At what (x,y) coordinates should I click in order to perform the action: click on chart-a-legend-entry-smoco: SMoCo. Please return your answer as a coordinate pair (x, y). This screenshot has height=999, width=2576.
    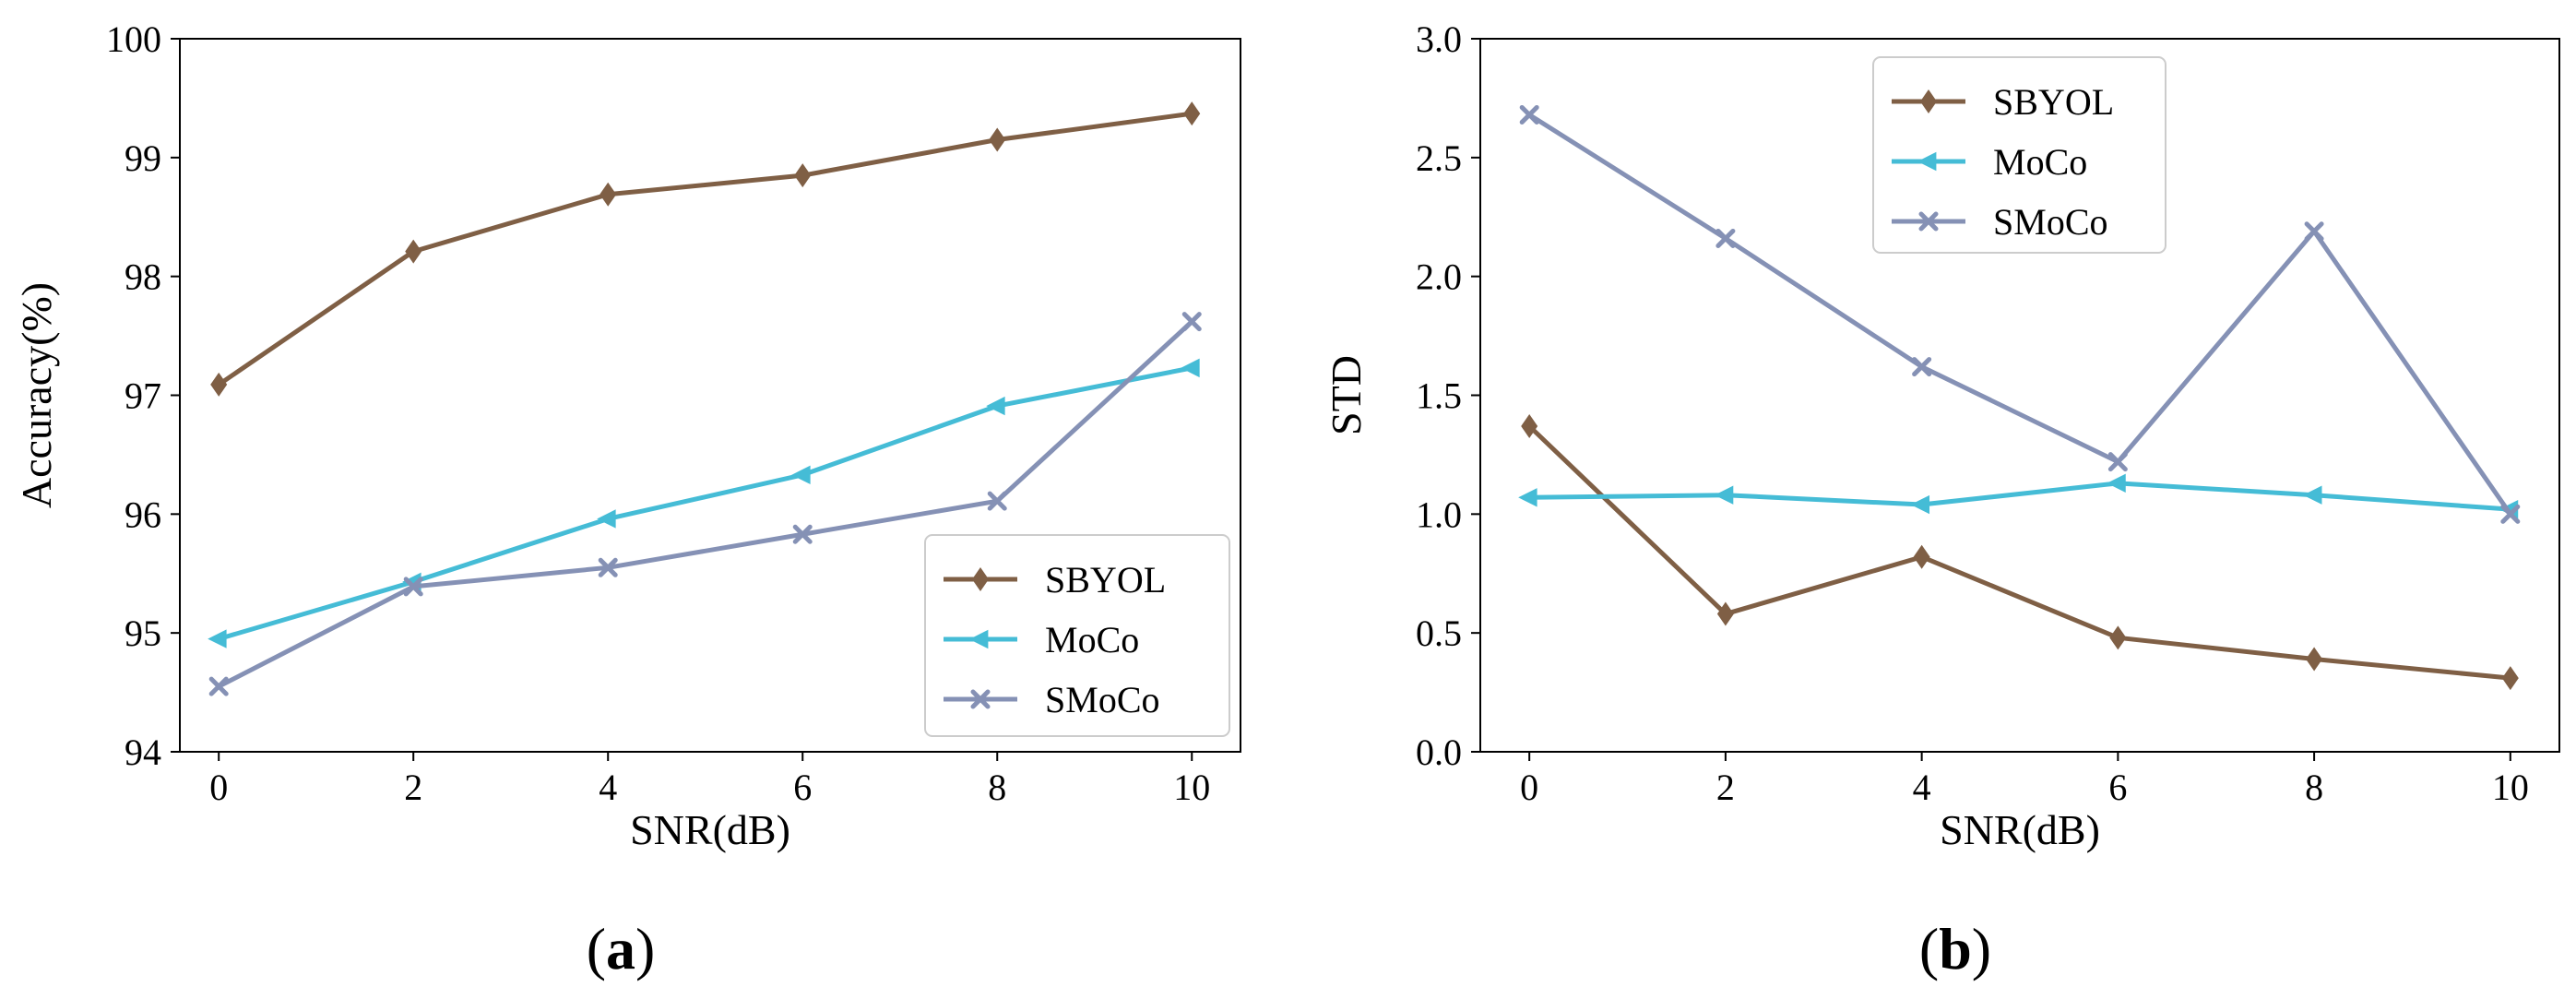
    Looking at the image, I should click on (1052, 699).